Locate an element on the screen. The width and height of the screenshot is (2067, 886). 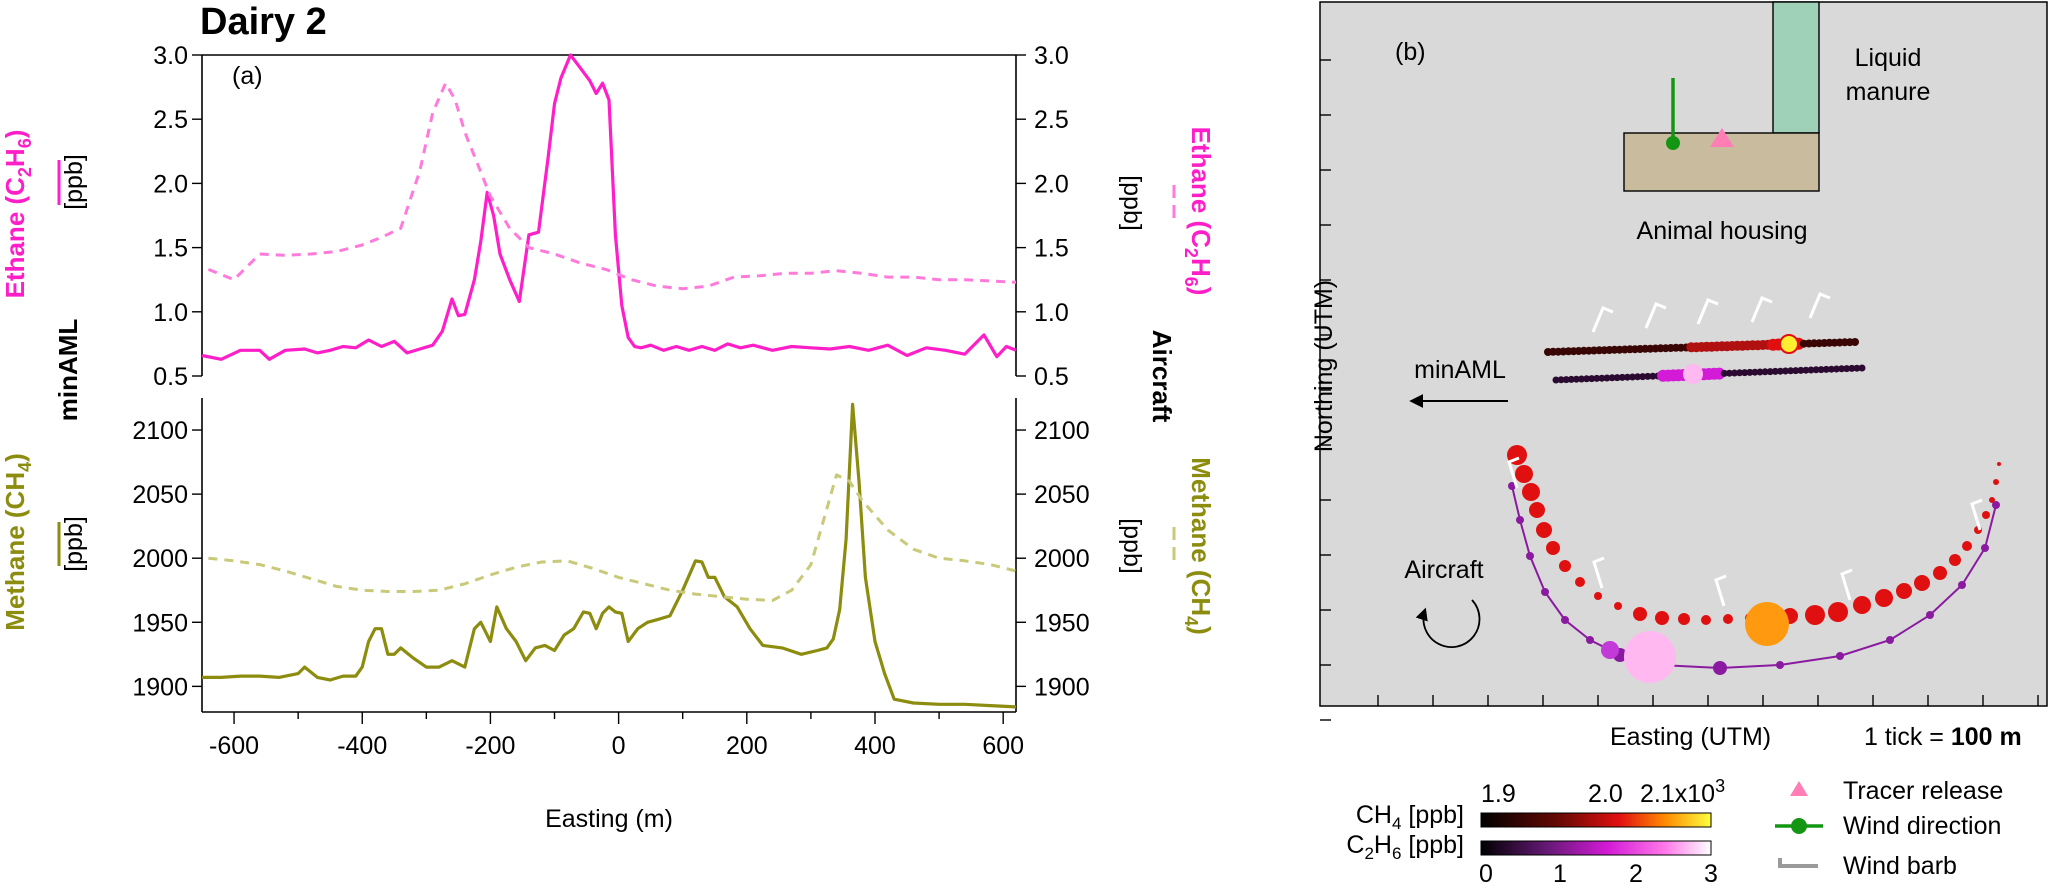
ch4-tick-20: 2.0 is located at coordinates (1605, 794).